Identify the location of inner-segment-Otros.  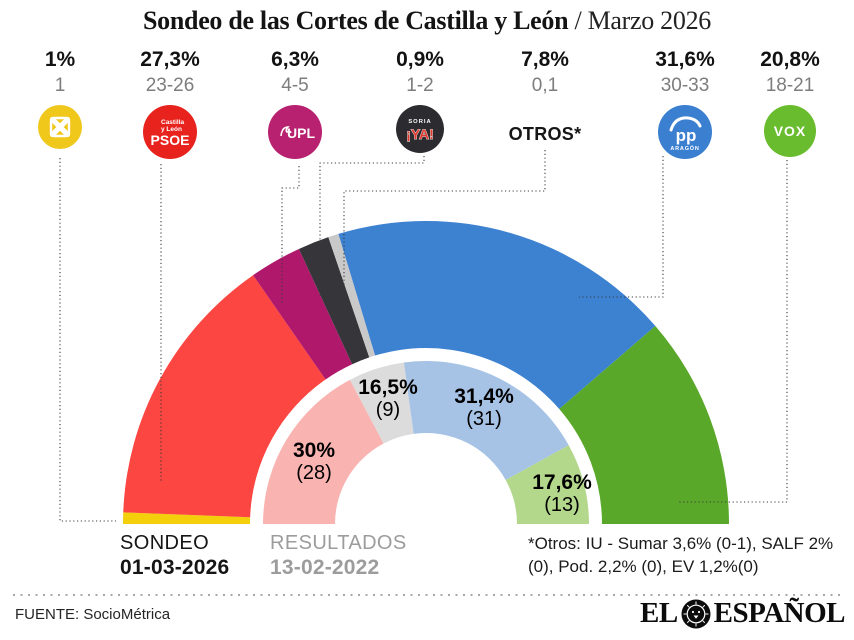
(381, 403).